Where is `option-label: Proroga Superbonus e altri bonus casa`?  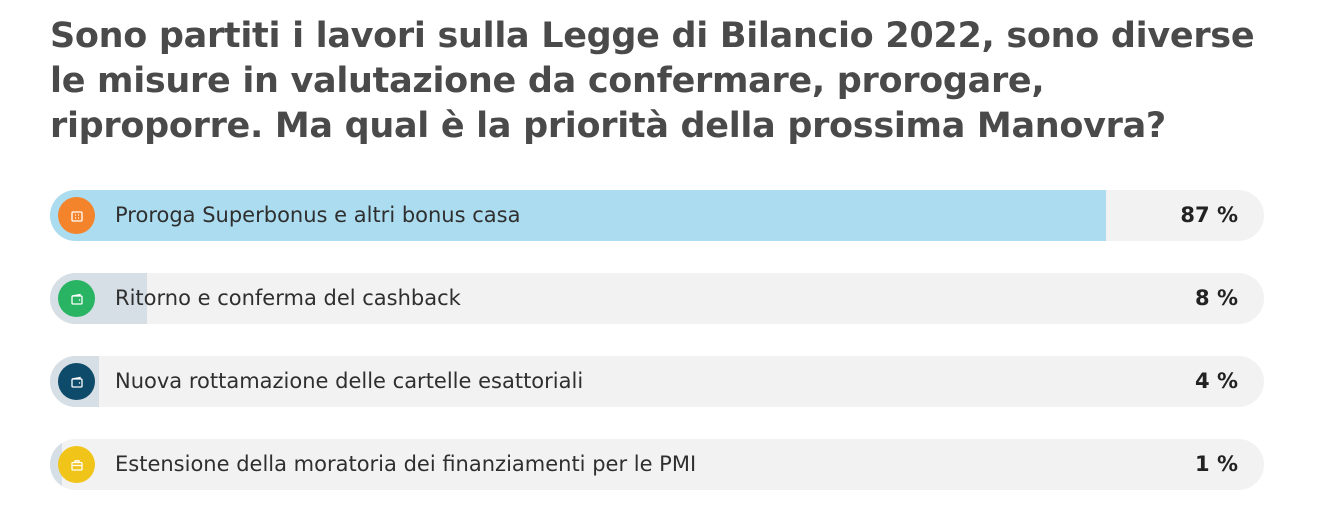
option-label: Proroga Superbonus e altri bonus casa is located at coordinates (318, 215).